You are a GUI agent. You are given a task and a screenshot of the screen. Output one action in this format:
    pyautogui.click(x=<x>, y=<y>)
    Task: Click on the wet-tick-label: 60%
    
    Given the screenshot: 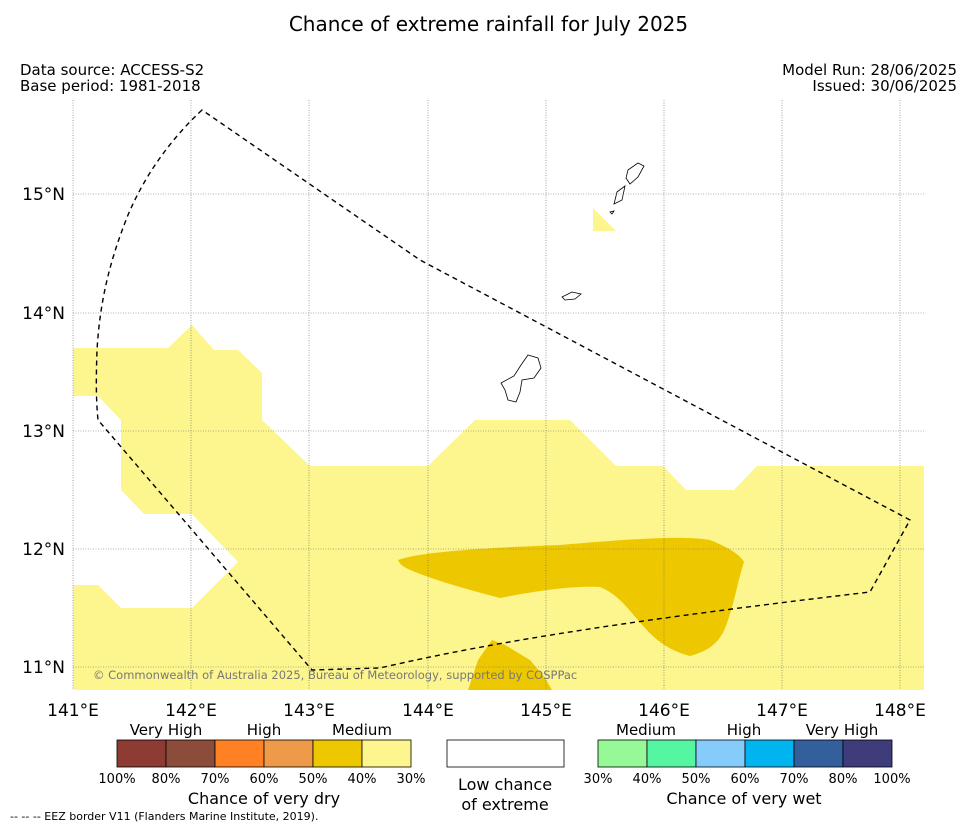 What is the action you would take?
    pyautogui.click(x=745, y=779)
    